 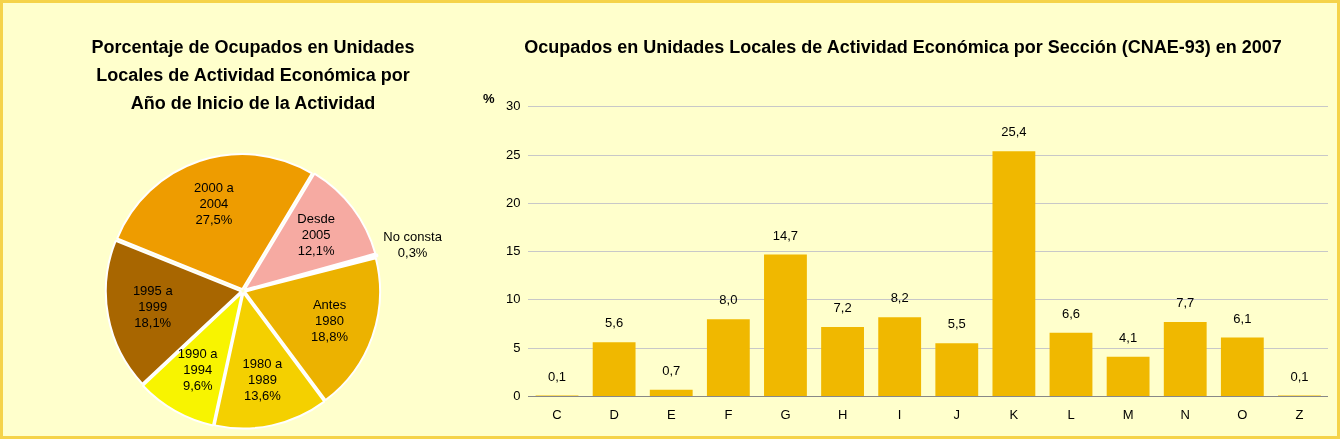 What do you see at coordinates (614, 414) in the screenshot?
I see `x-tick-label: D` at bounding box center [614, 414].